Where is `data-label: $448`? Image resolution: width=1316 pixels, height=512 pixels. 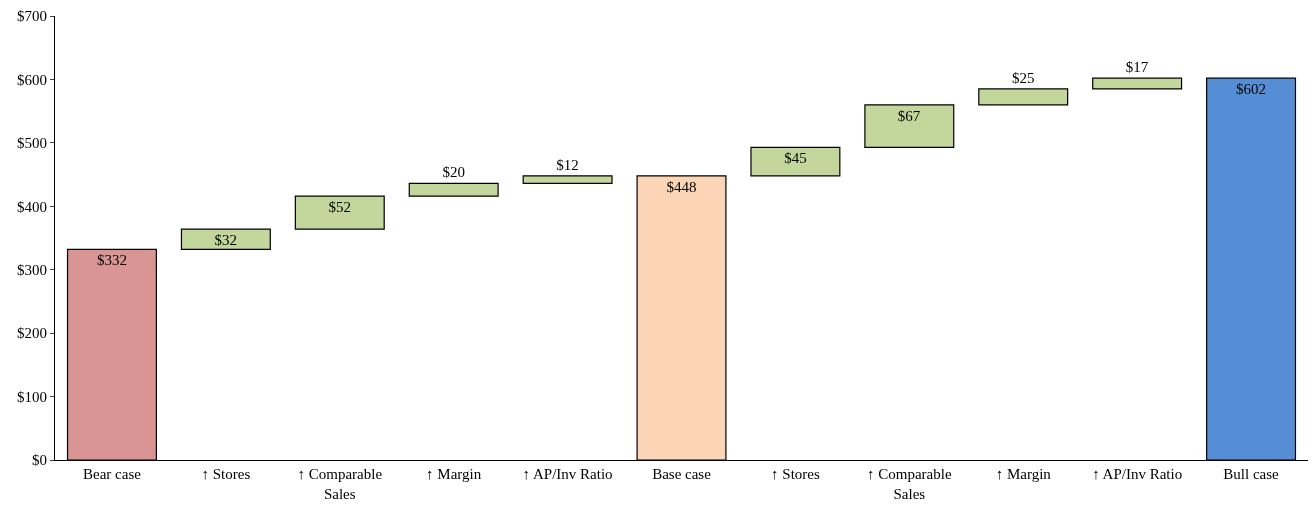
data-label: $448 is located at coordinates (681, 186).